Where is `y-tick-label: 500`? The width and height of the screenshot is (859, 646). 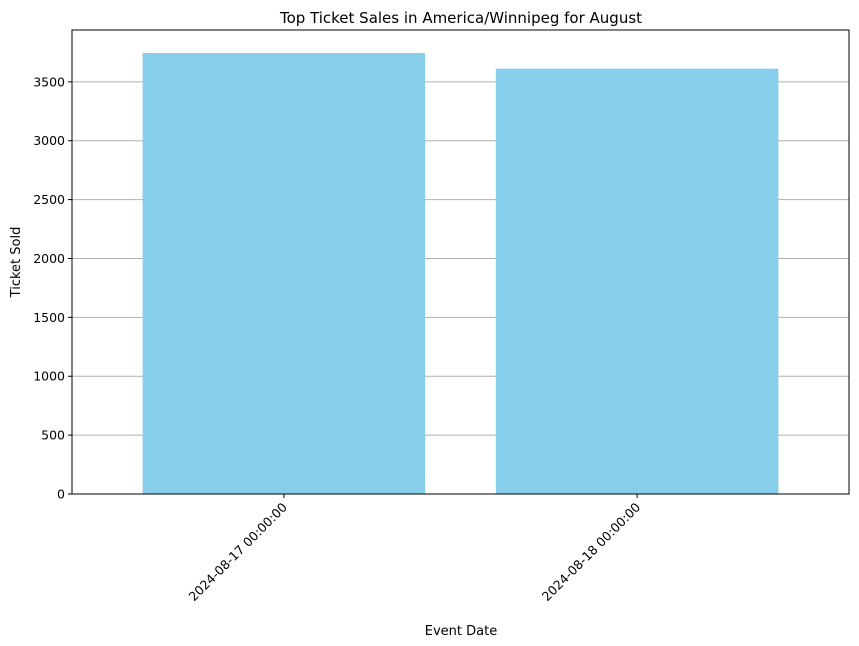
y-tick-label: 500 is located at coordinates (53, 435).